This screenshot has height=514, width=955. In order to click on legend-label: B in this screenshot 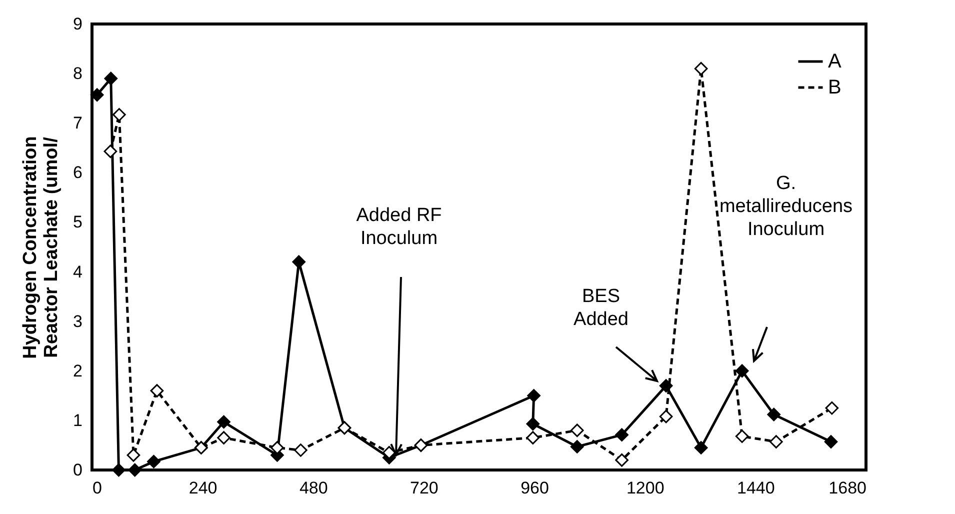, I will do `click(835, 87)`.